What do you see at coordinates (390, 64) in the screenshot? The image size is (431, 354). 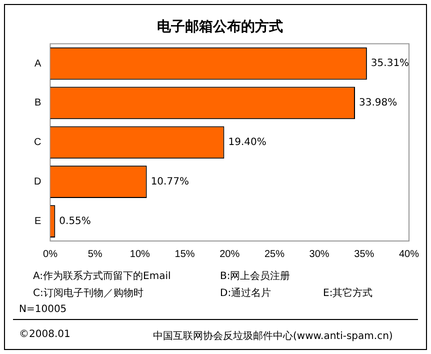 I see `data-label: 35.31%` at bounding box center [390, 64].